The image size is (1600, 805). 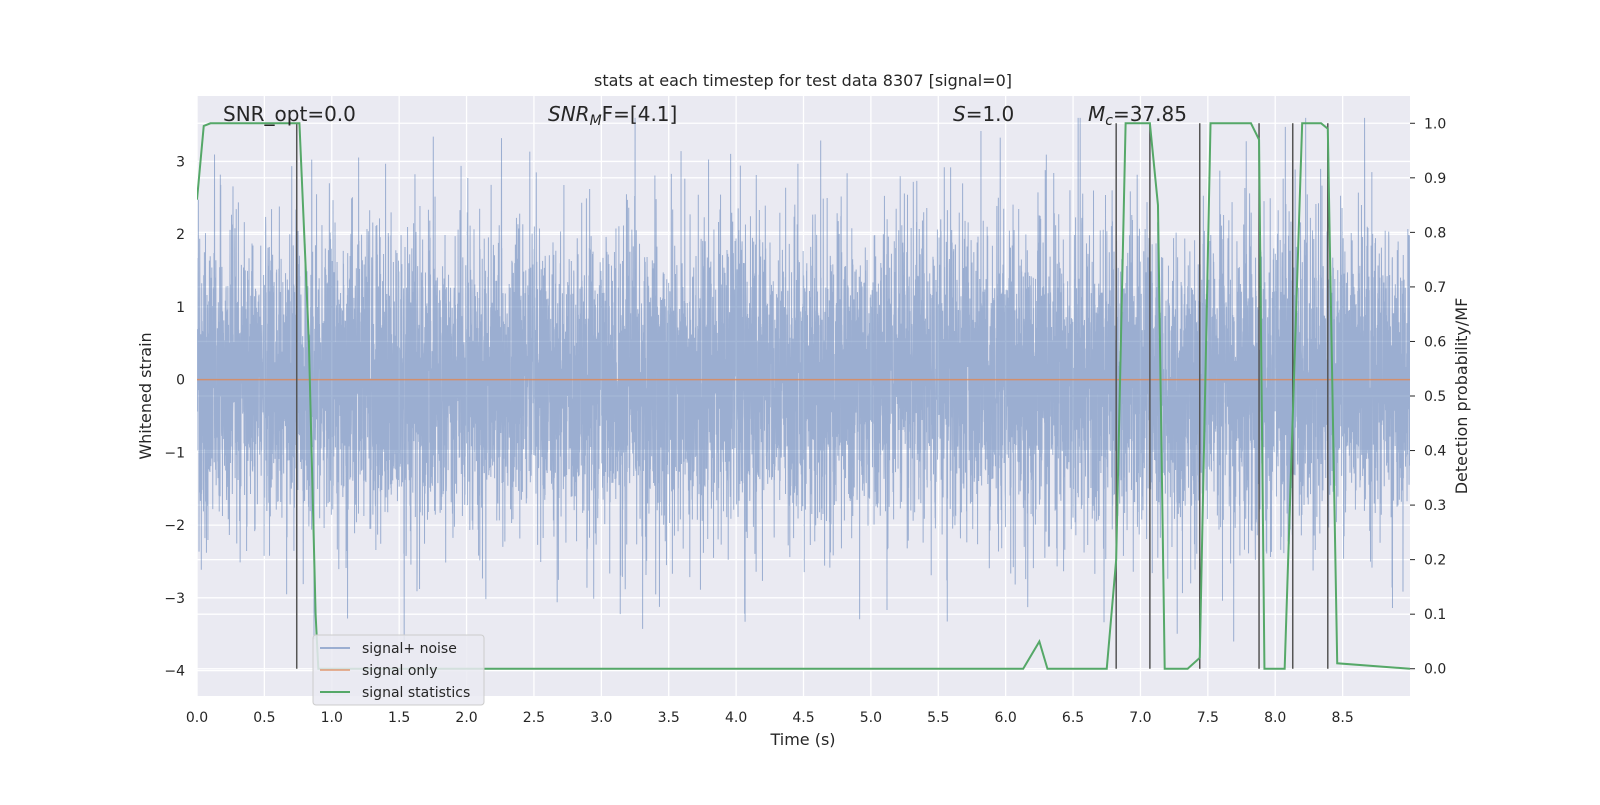 What do you see at coordinates (802, 739) in the screenshot?
I see `x-axis-label: Time (s)` at bounding box center [802, 739].